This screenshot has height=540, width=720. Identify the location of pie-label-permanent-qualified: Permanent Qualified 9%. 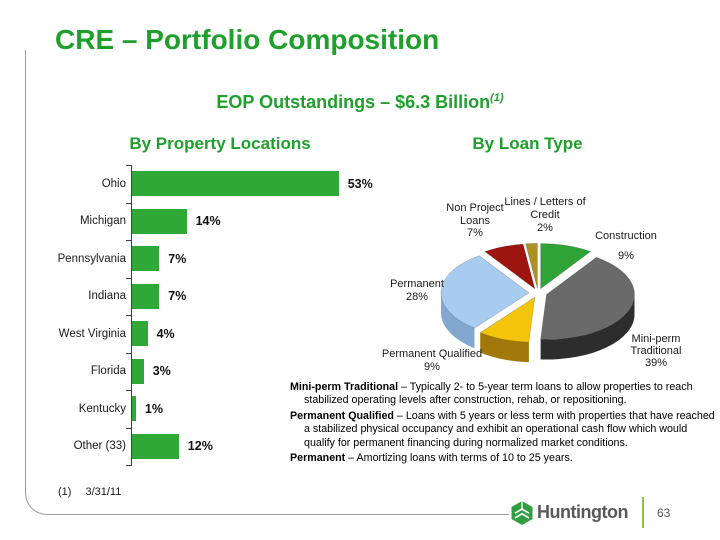
(432, 361).